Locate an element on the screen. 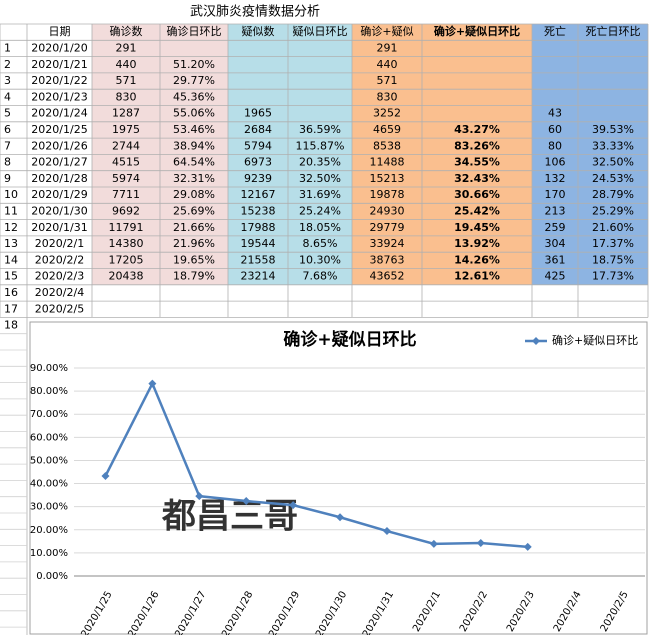 The image size is (650, 635). cell-text: 43.27% is located at coordinates (477, 129).